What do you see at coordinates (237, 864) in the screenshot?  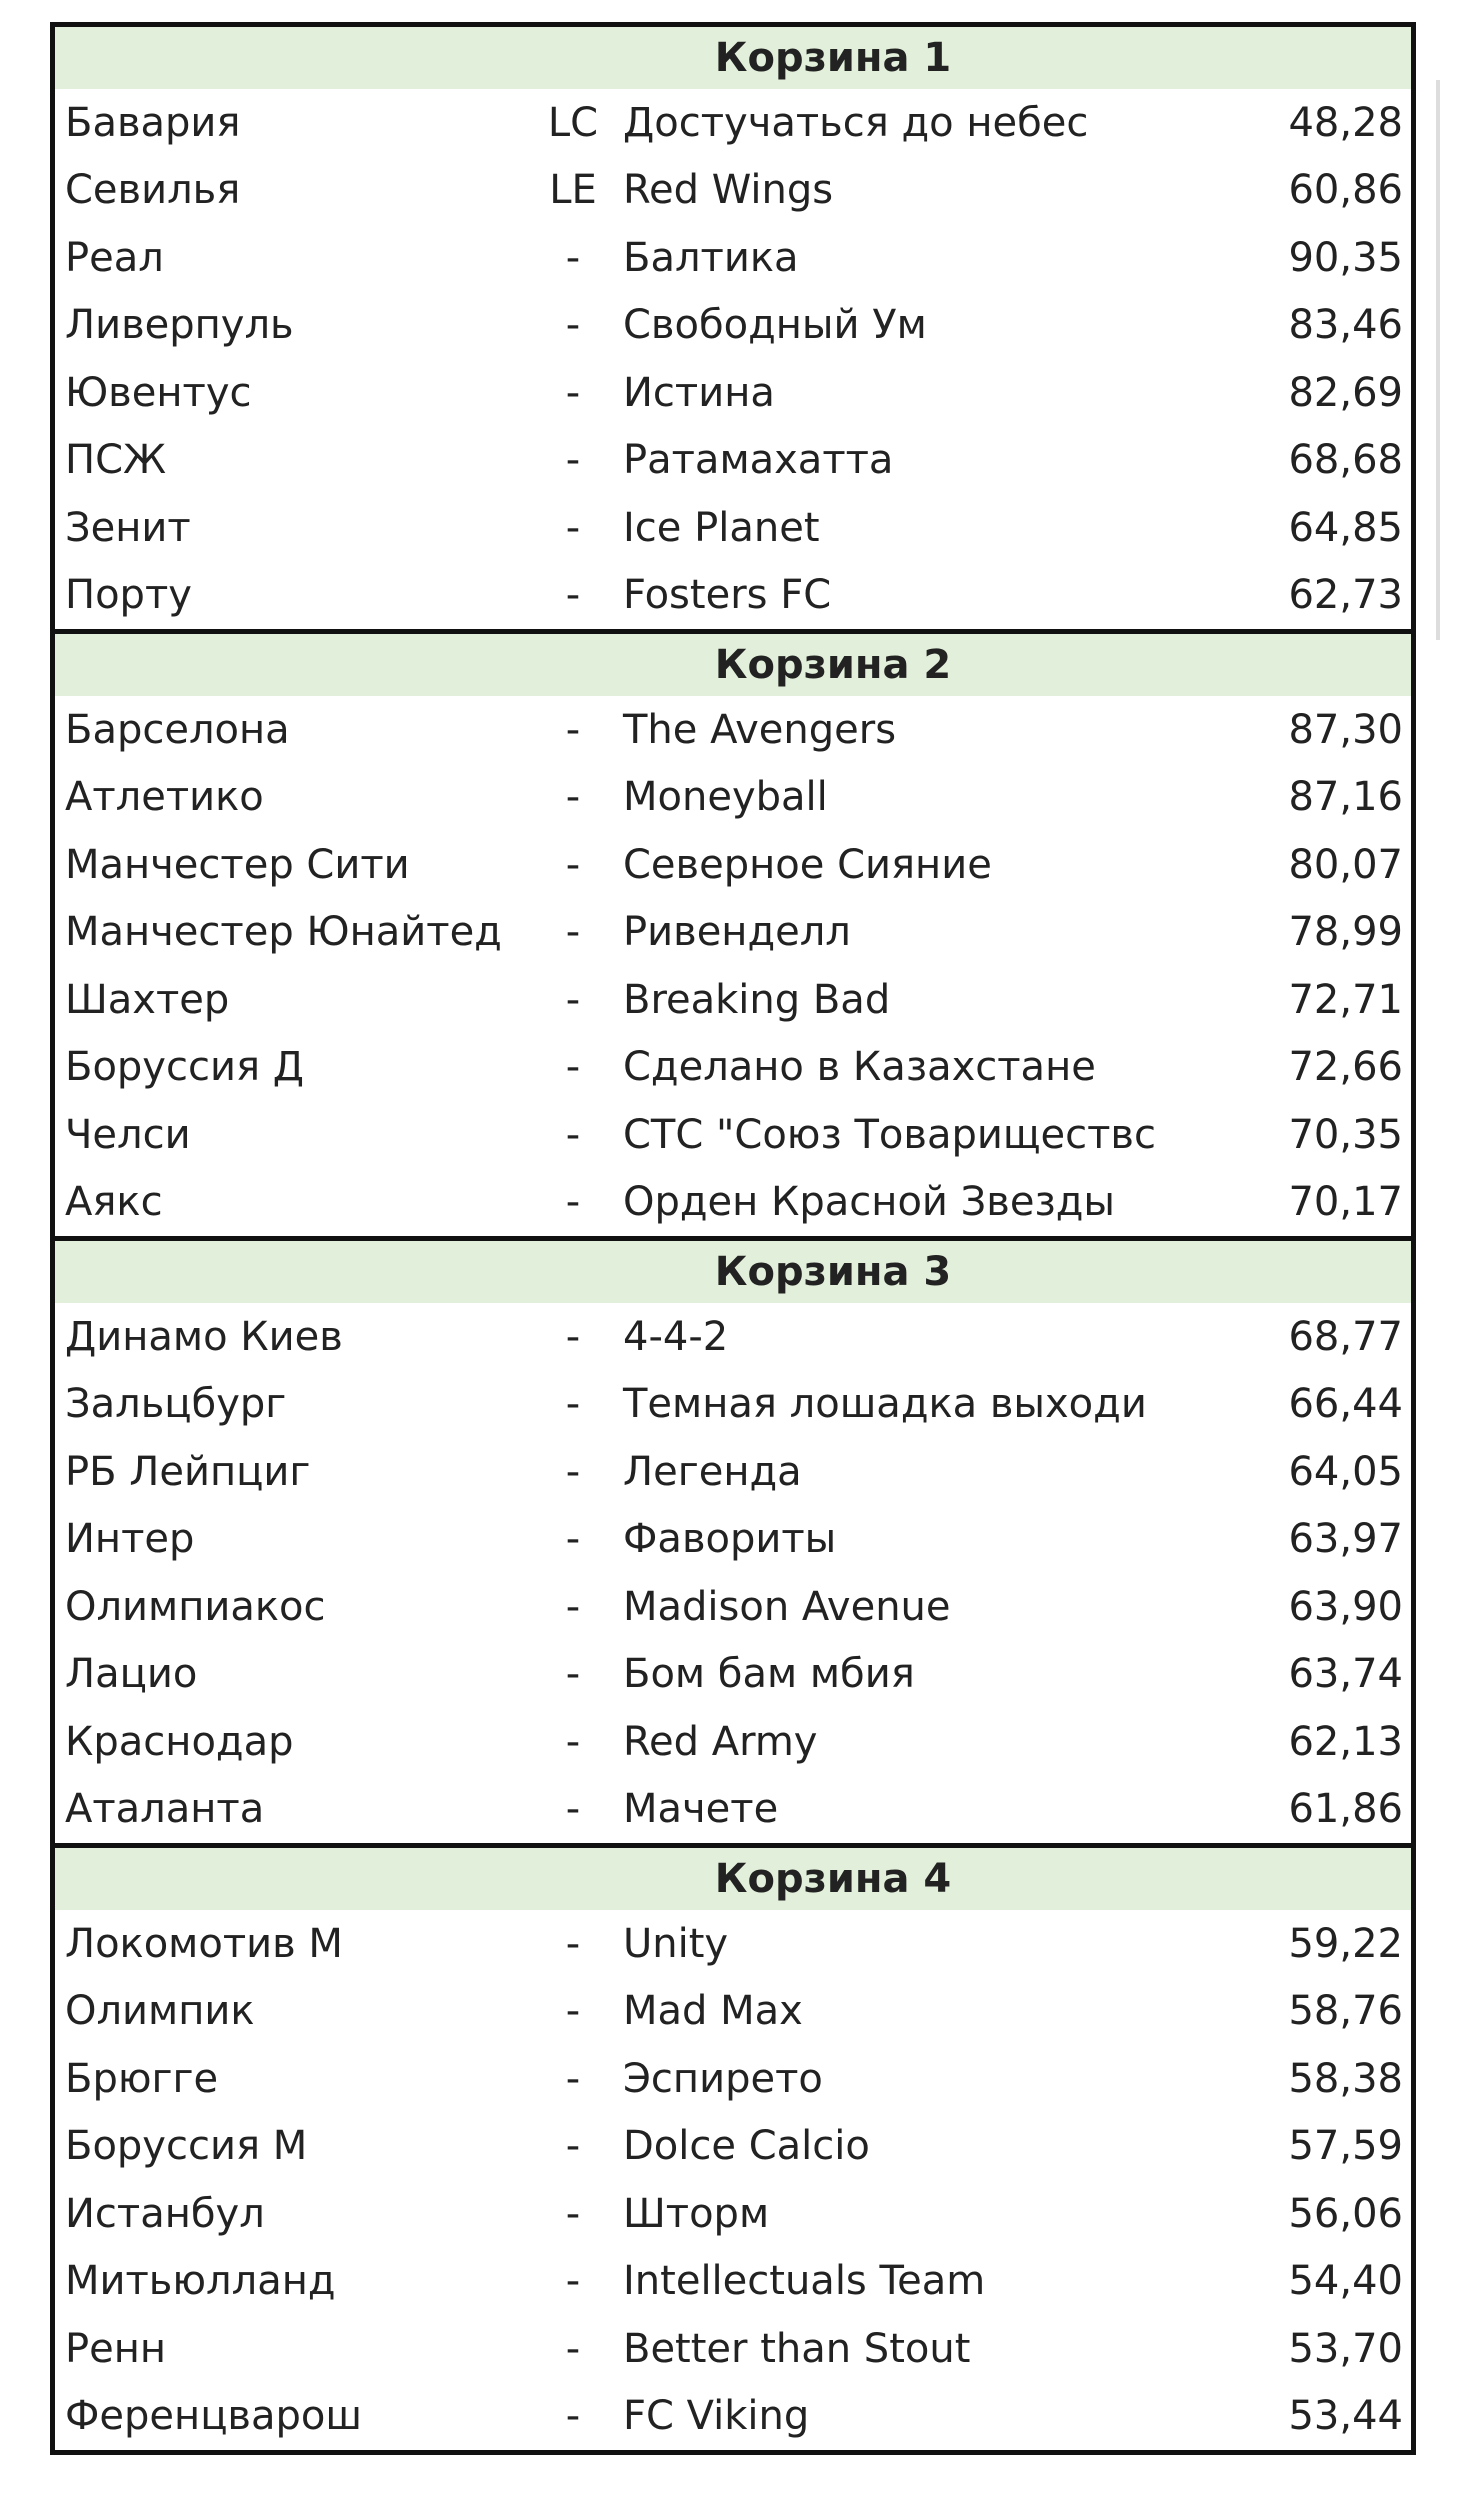 I see `team-cell: Манчестер Сити` at bounding box center [237, 864].